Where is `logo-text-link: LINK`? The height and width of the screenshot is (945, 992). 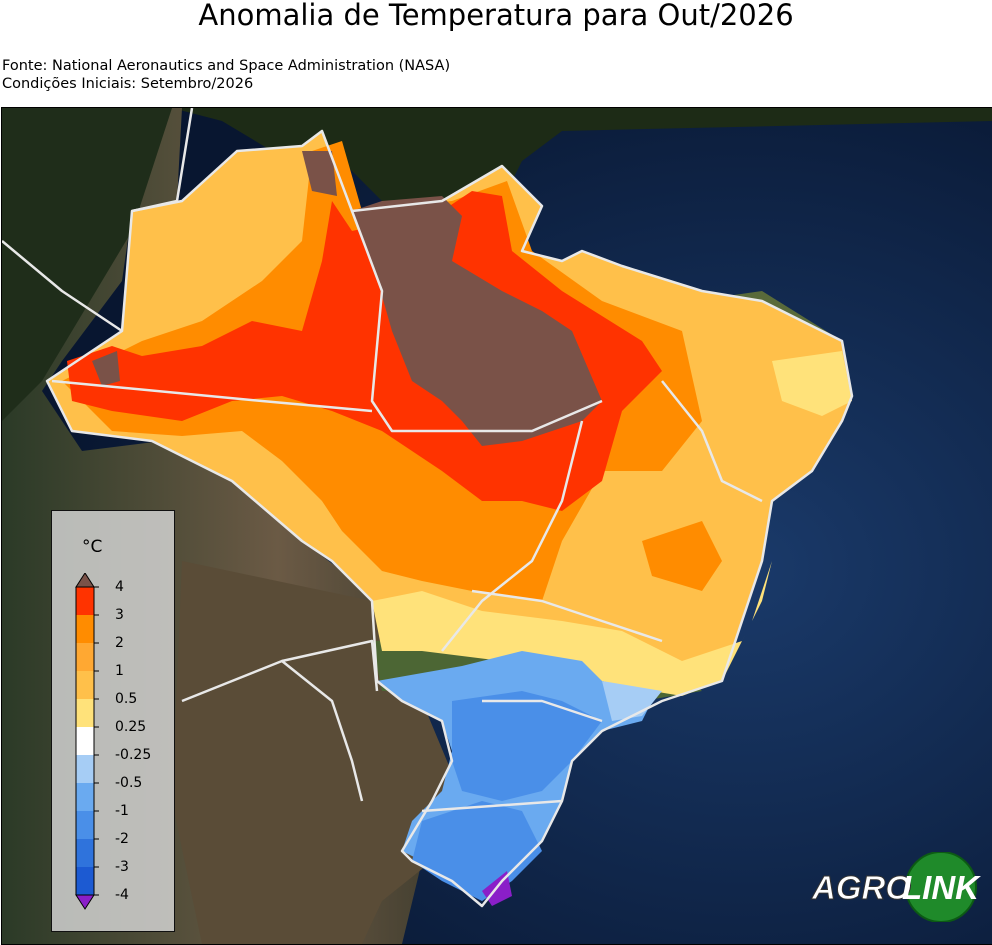 logo-text-link: LINK is located at coordinates (941, 887).